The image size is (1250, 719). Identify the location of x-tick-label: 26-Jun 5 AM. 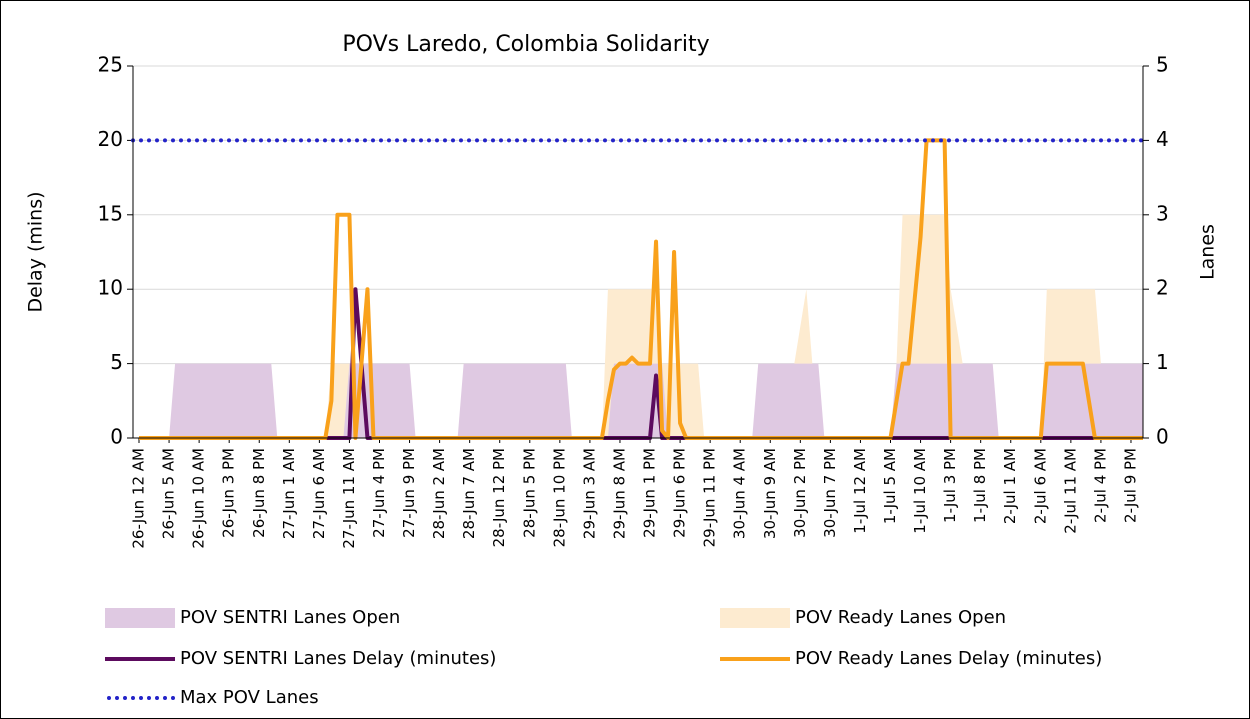
(169, 493).